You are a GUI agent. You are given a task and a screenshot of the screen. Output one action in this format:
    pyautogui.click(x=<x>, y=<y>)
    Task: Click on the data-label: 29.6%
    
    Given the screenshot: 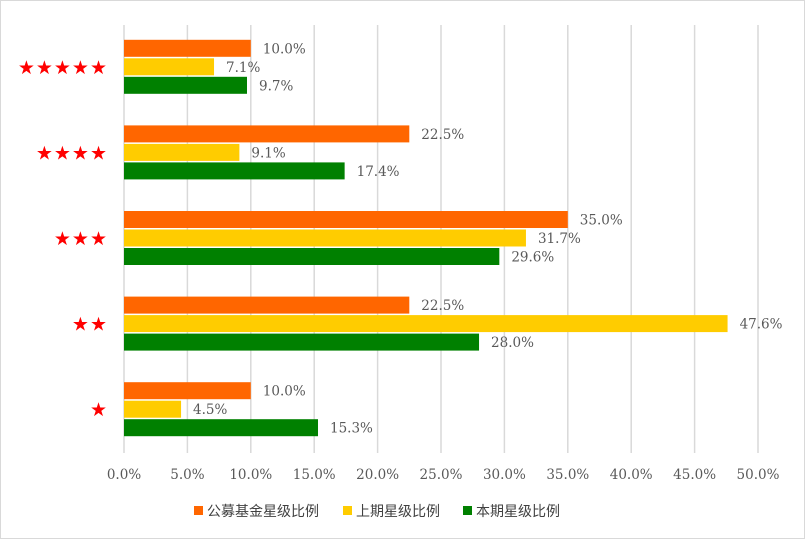 What is the action you would take?
    pyautogui.click(x=532, y=258)
    